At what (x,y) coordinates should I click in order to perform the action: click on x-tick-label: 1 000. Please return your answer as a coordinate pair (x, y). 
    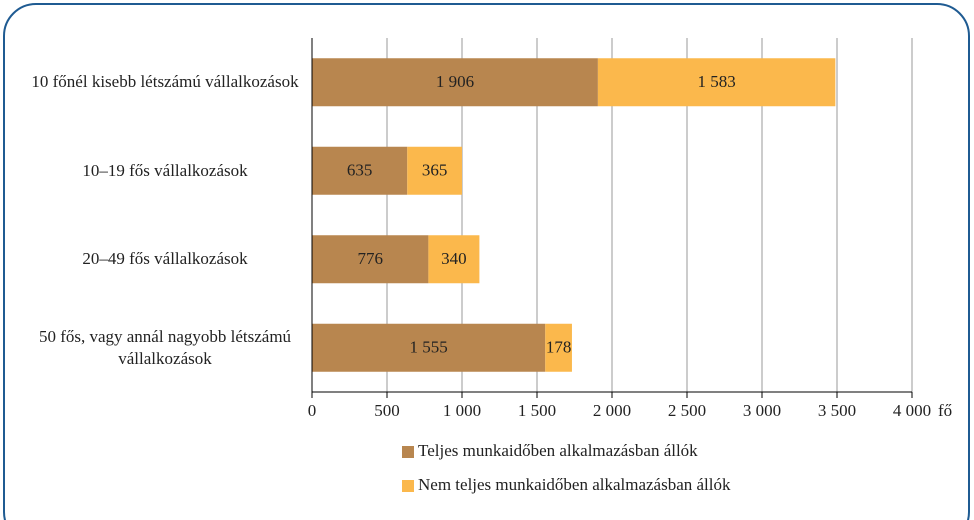
    Looking at the image, I should click on (462, 410).